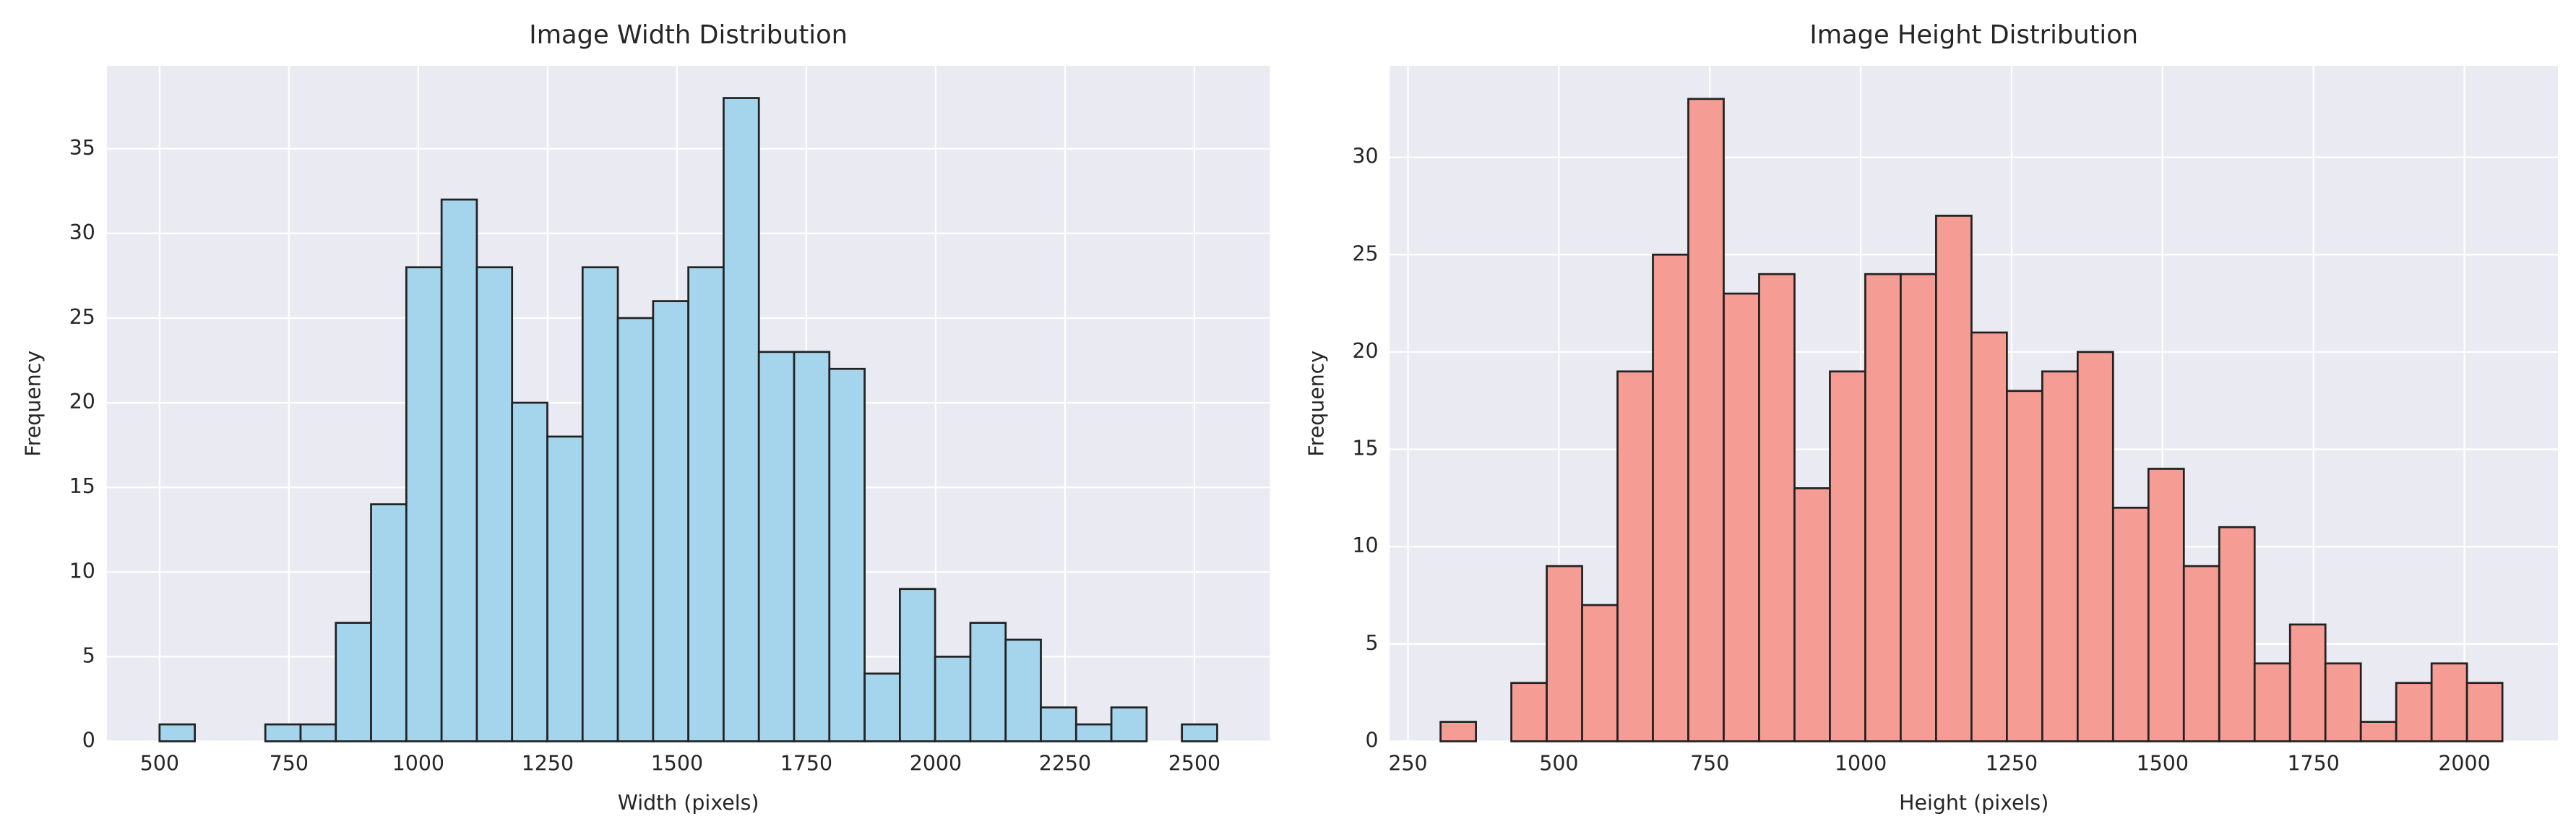  I want to click on x-axis-label: Height (pixels), so click(1974, 803).